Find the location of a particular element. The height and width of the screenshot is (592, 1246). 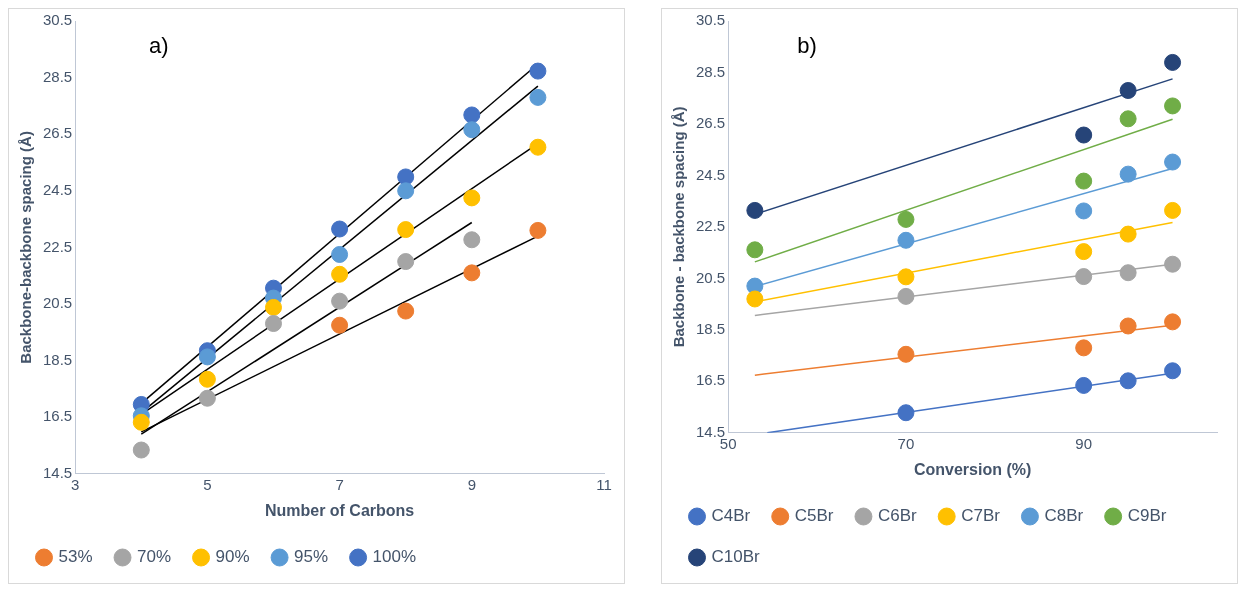

legend-label: 95% is located at coordinates (311, 557).